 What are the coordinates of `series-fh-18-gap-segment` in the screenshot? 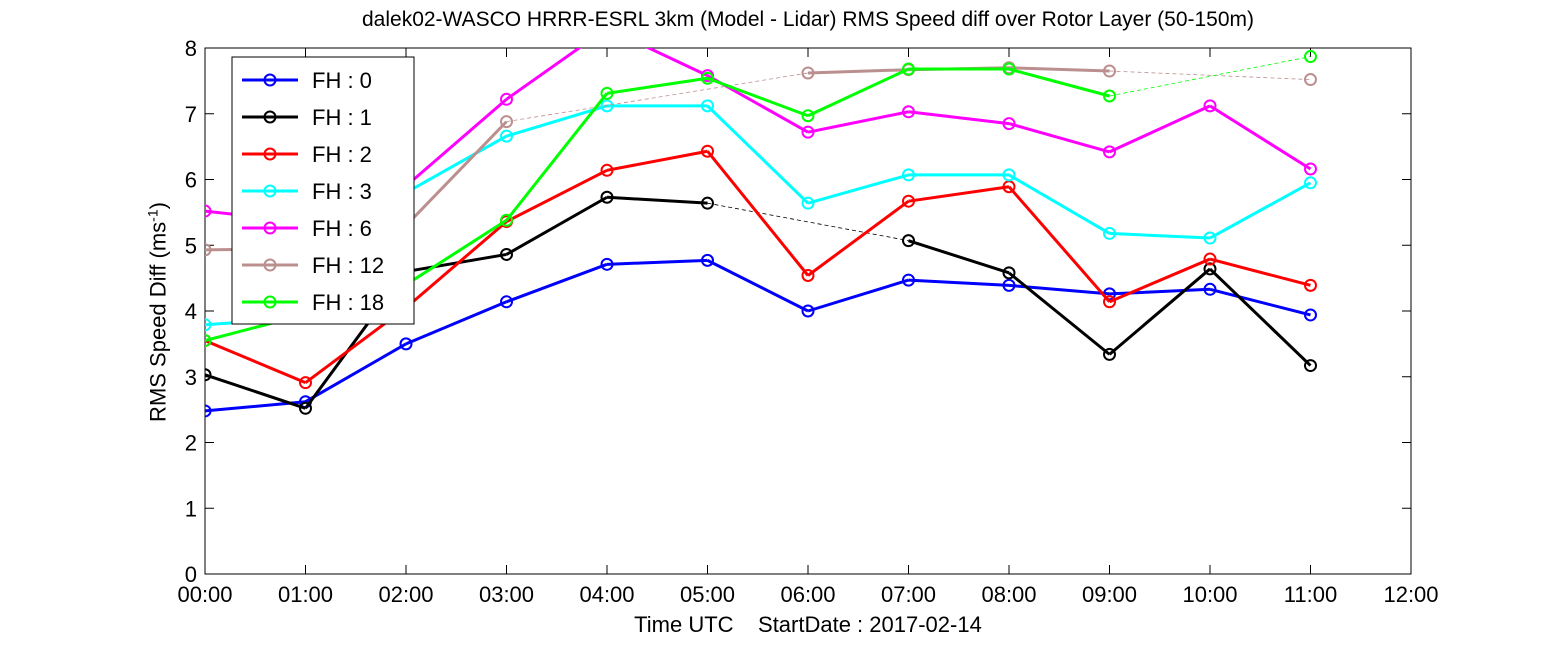 It's located at (1210, 76).